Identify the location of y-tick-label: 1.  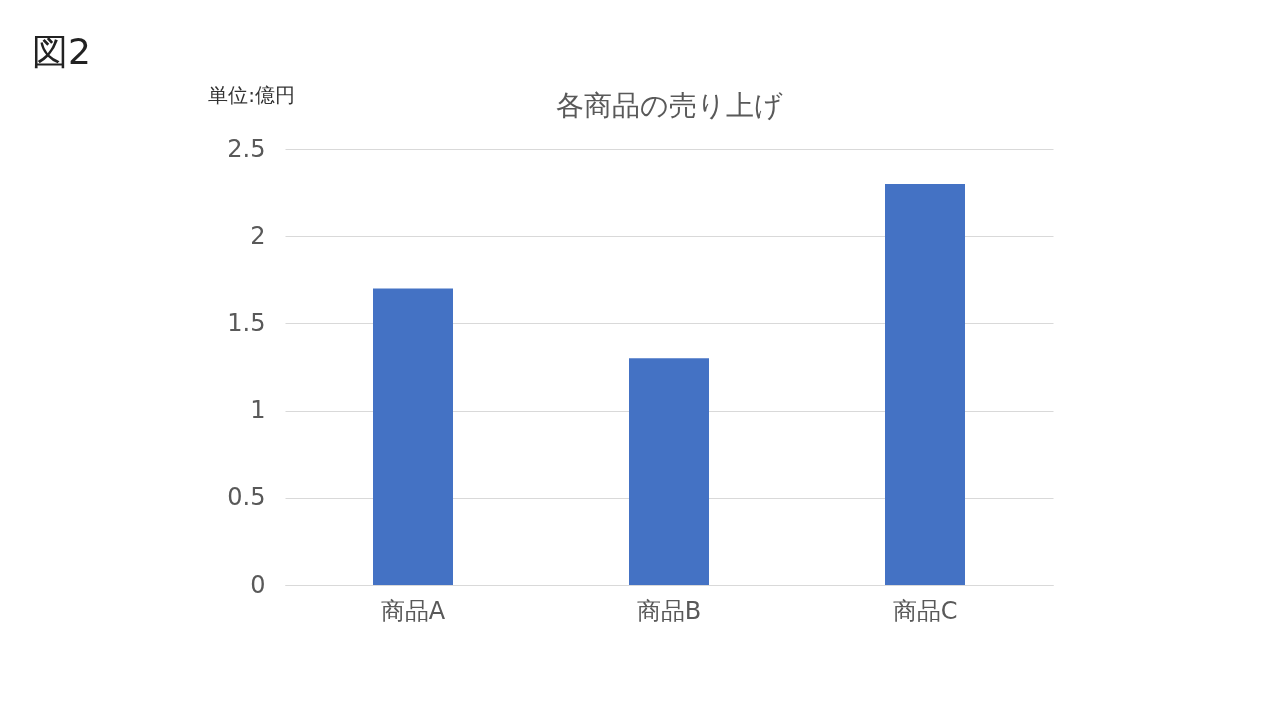
(258, 410).